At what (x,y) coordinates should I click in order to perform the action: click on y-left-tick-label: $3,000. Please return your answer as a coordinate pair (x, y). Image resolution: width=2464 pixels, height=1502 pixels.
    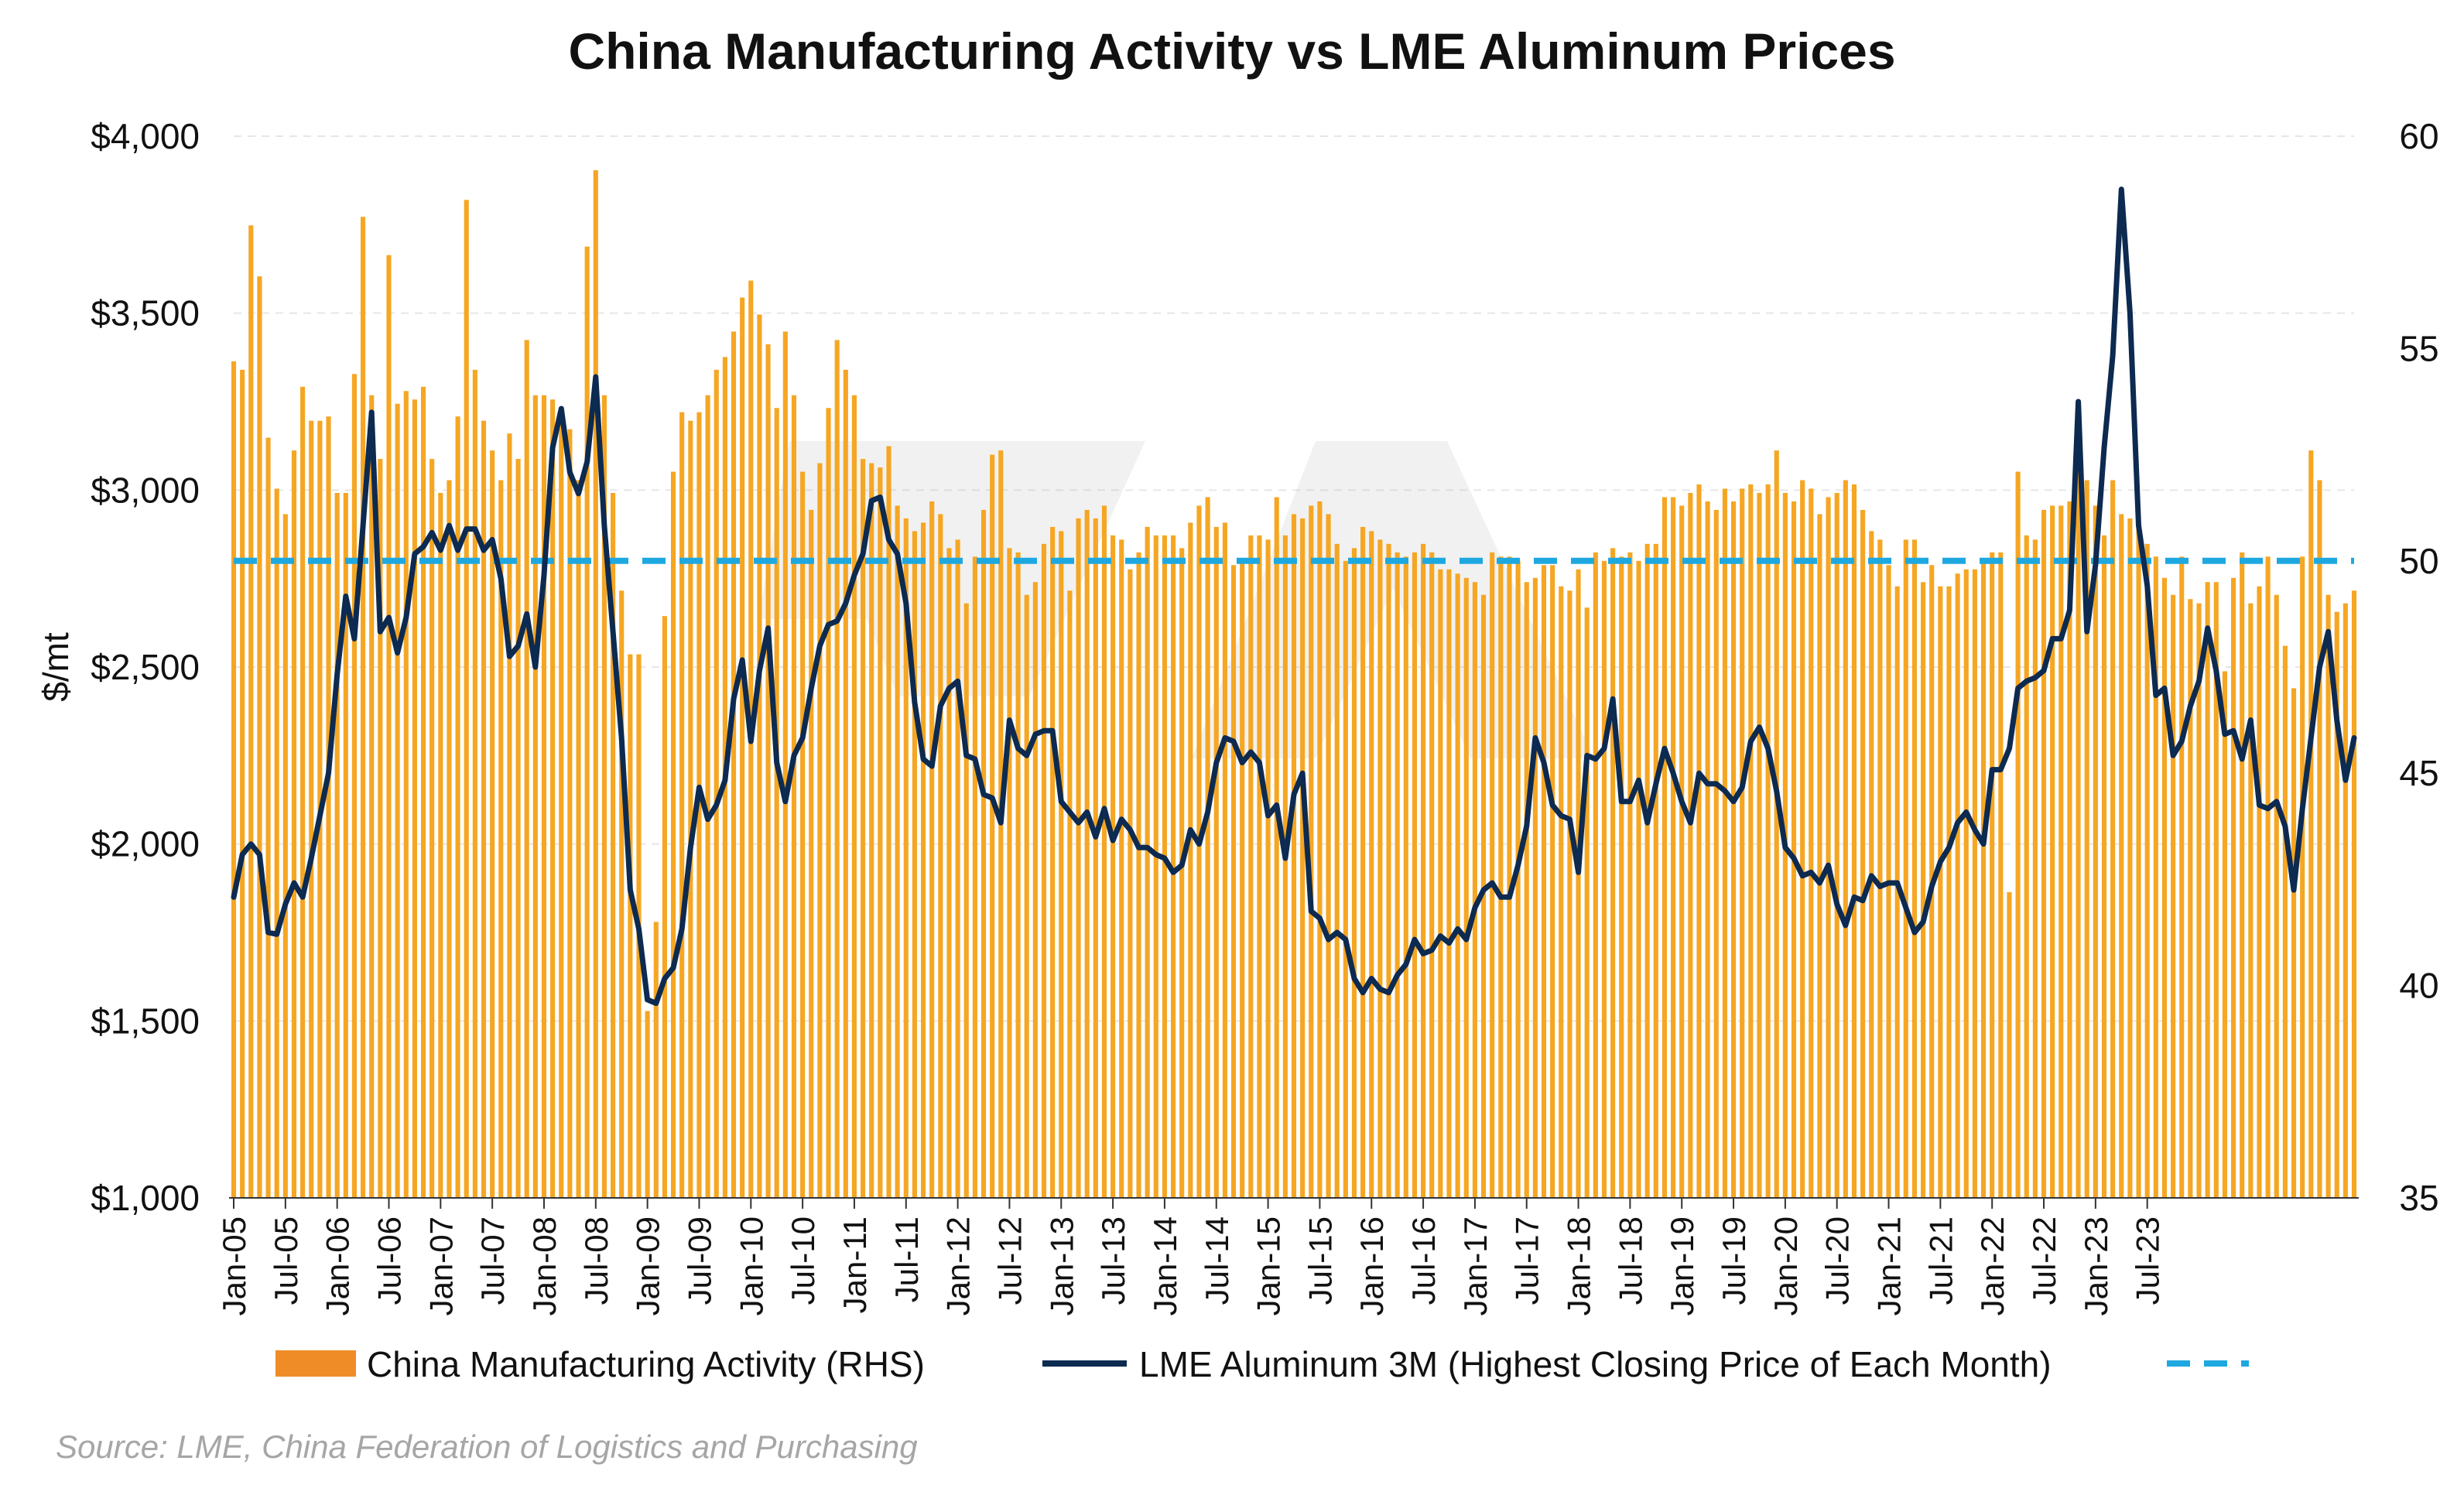
    Looking at the image, I should click on (145, 490).